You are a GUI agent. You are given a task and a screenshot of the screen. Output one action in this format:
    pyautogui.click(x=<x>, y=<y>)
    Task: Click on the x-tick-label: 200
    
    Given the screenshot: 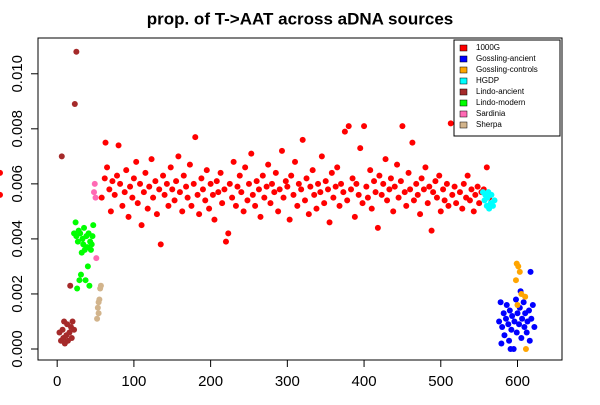 What is the action you would take?
    pyautogui.click(x=210, y=381)
    